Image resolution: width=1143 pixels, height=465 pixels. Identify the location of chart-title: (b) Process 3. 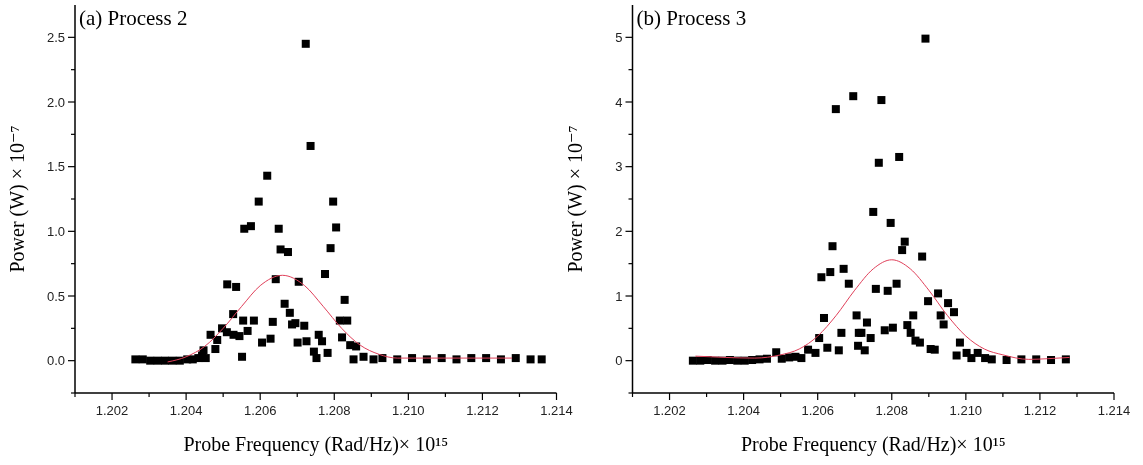
(691, 18).